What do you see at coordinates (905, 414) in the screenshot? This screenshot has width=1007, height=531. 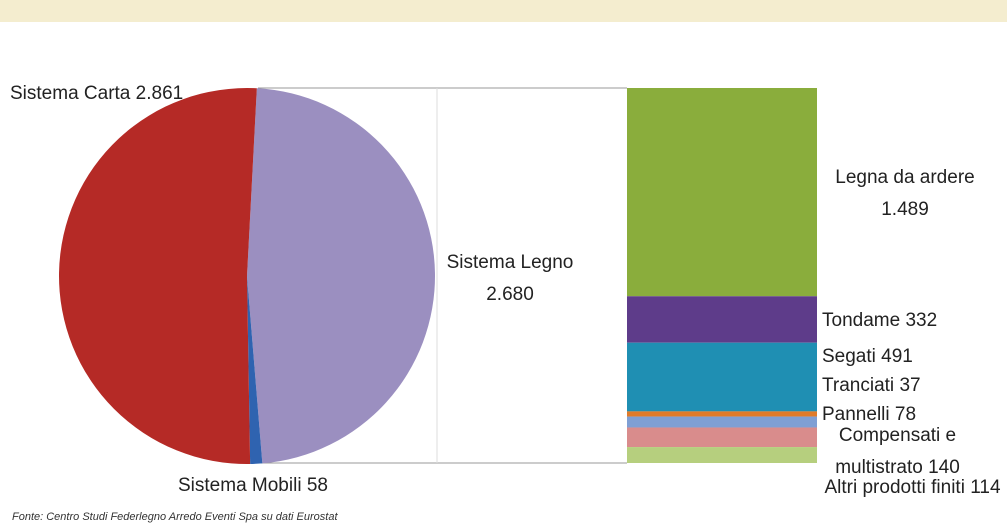 I see `value-label: 78` at bounding box center [905, 414].